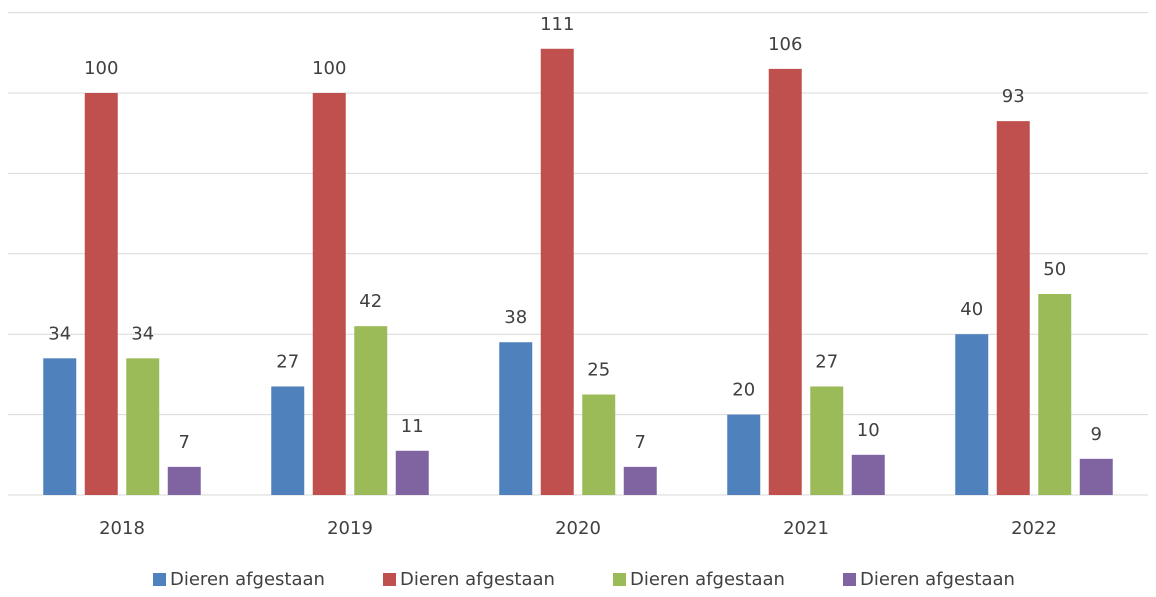 Image resolution: width=1156 pixels, height=597 pixels. Describe the element at coordinates (515, 317) in the screenshot. I see `data-label: 38` at that location.